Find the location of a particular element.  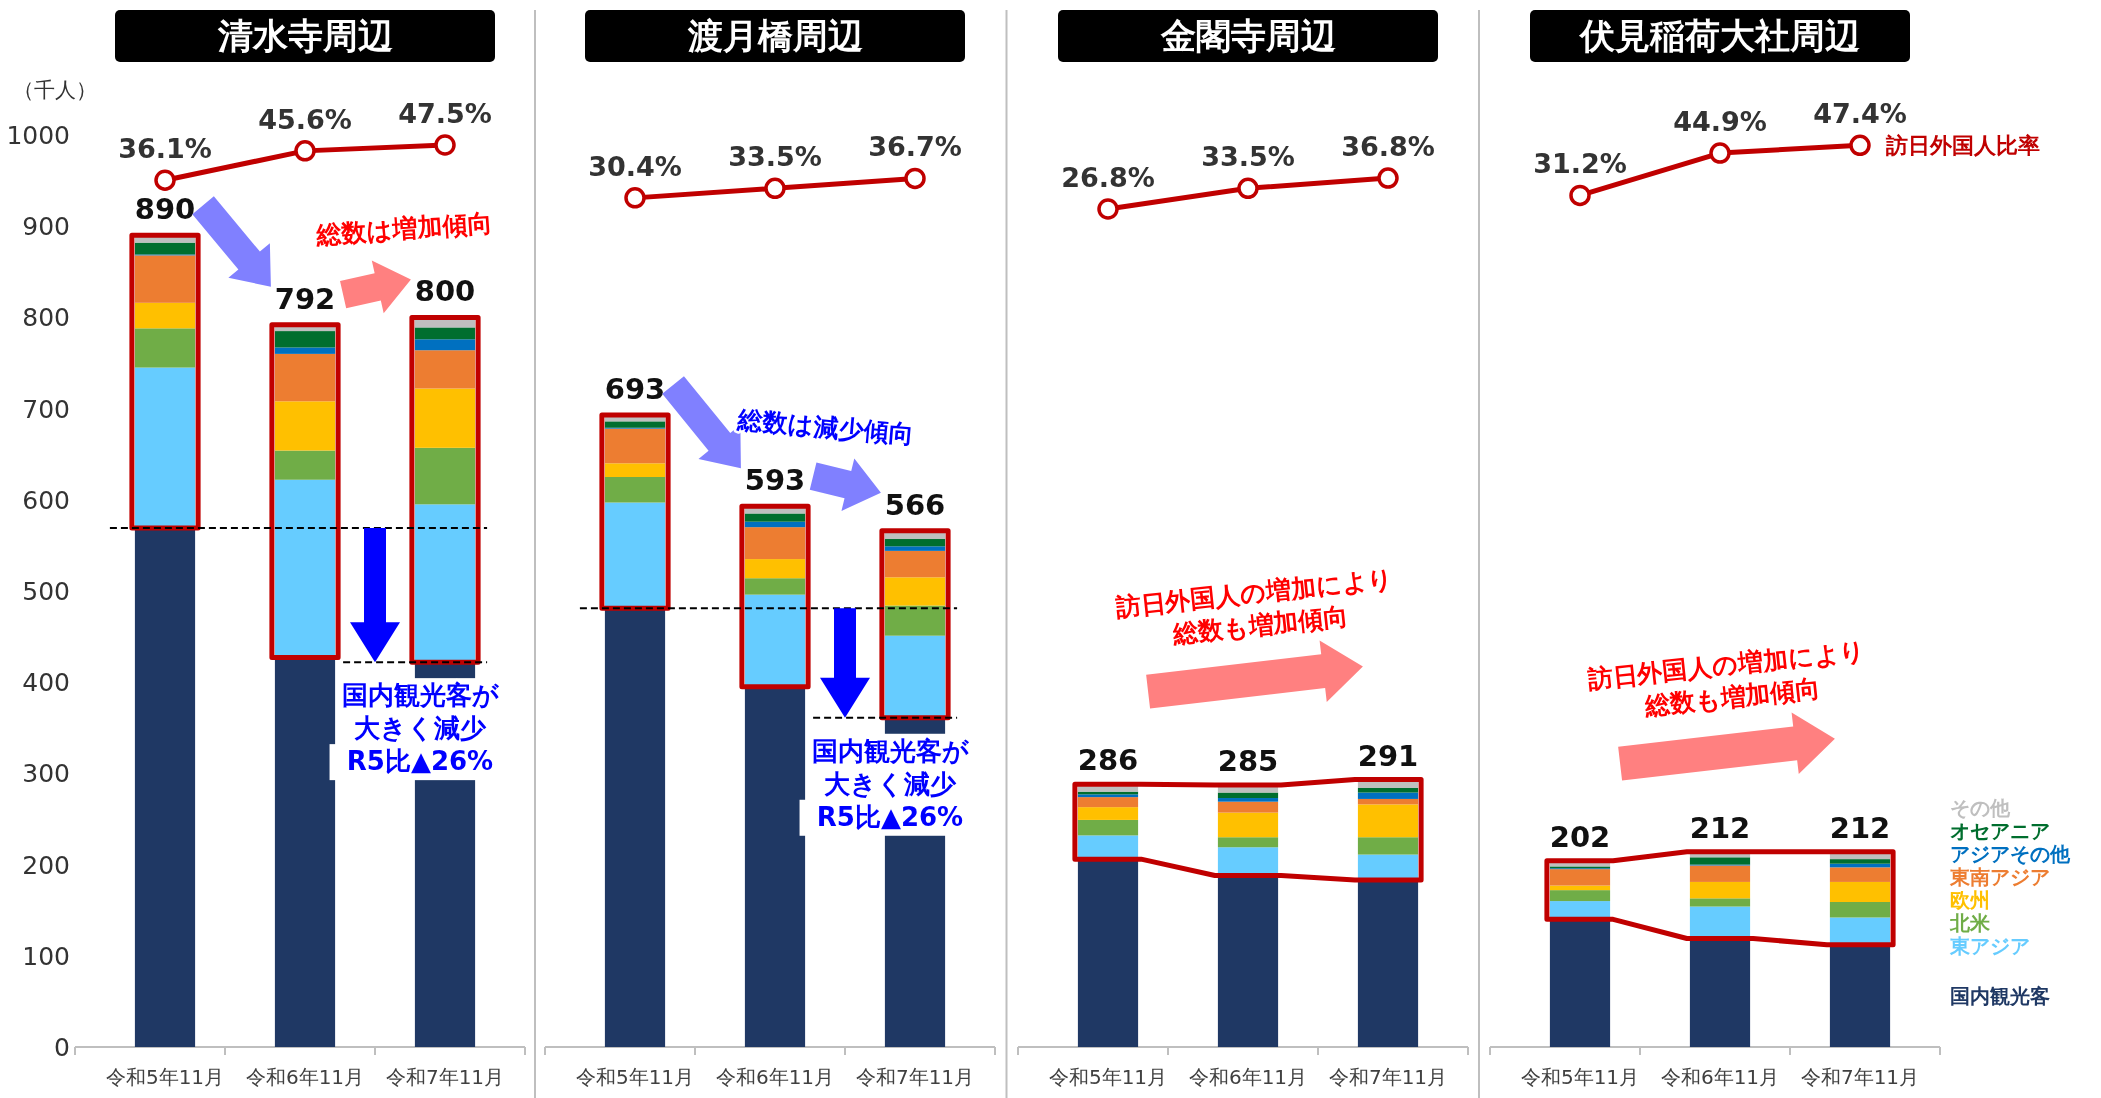

total-label: 792 is located at coordinates (305, 298).